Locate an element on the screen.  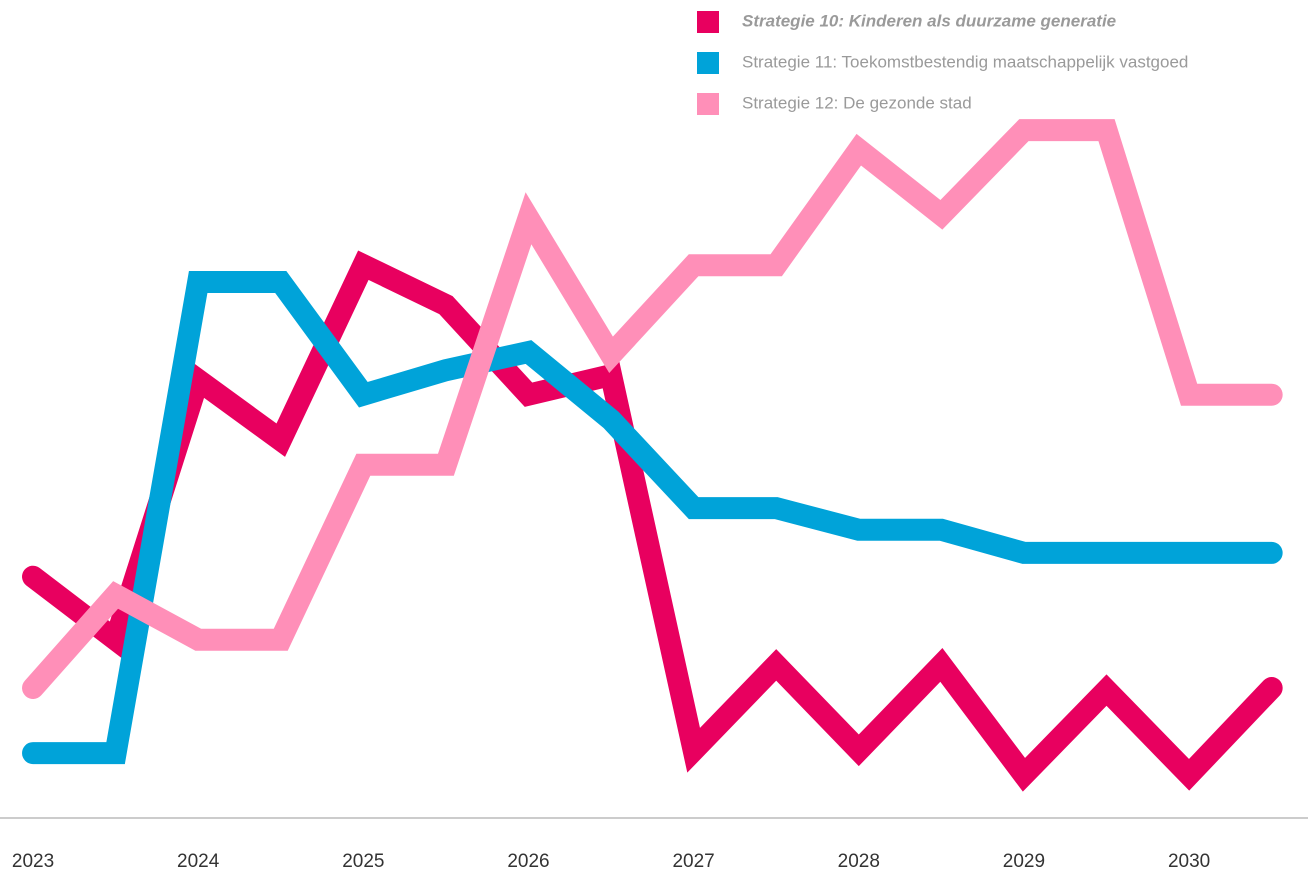
x-tick-label: 2029 is located at coordinates (1024, 861).